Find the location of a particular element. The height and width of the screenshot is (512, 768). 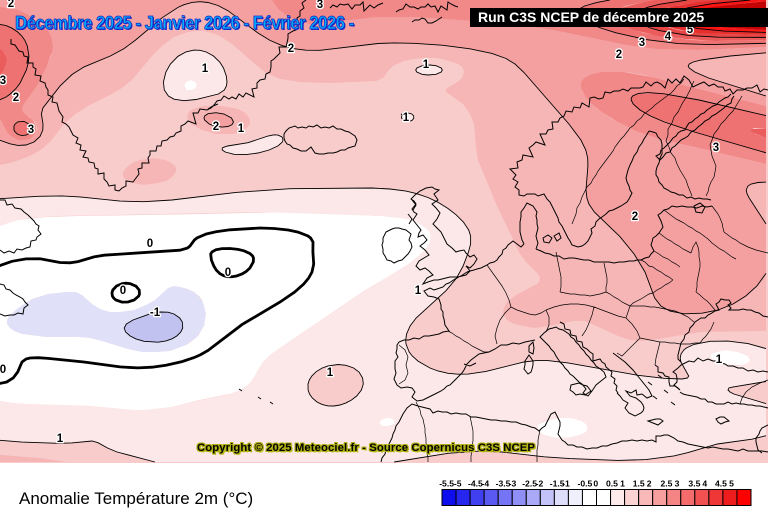

svg-text: -2.5 is located at coordinates (529, 484).